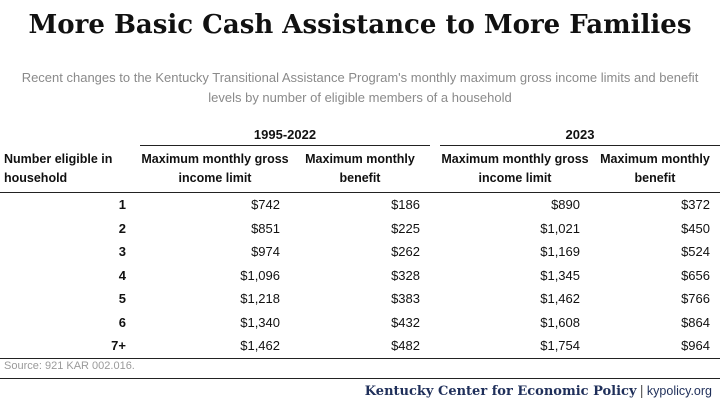 Image resolution: width=720 pixels, height=410 pixels. What do you see at coordinates (695, 322) in the screenshot?
I see `benefit-2023-cell: $864` at bounding box center [695, 322].